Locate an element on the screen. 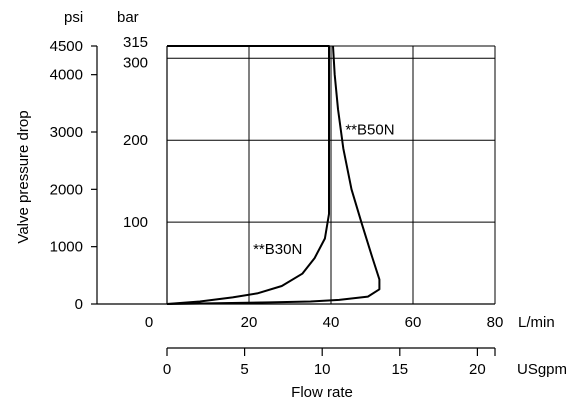 The image size is (581, 403). bar-tick-label-300: 300 is located at coordinates (135, 62).